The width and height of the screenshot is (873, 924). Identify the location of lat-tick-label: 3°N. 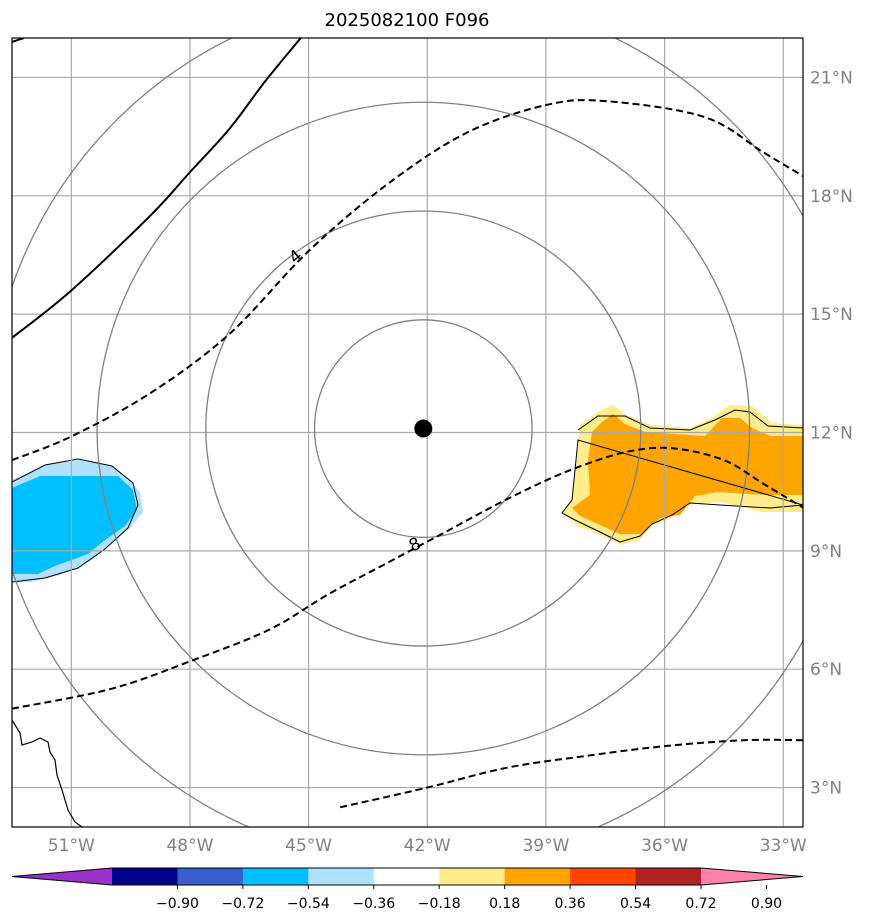
(826, 789).